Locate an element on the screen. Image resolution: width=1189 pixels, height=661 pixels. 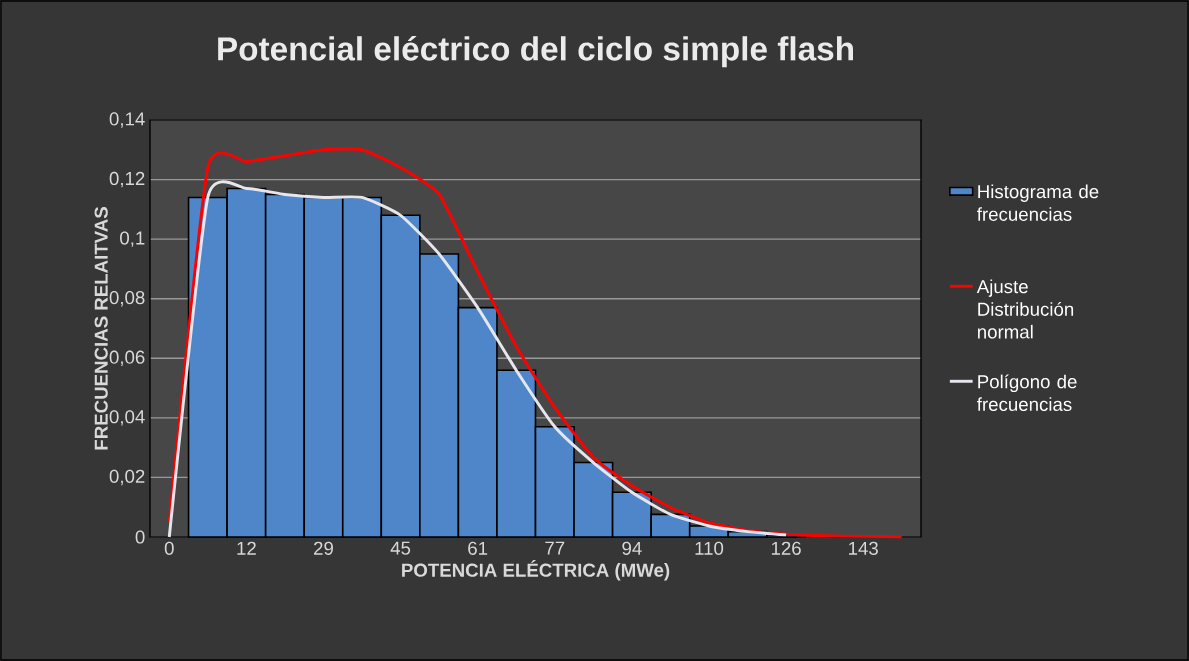
x-tick-label: 12 is located at coordinates (246, 548).